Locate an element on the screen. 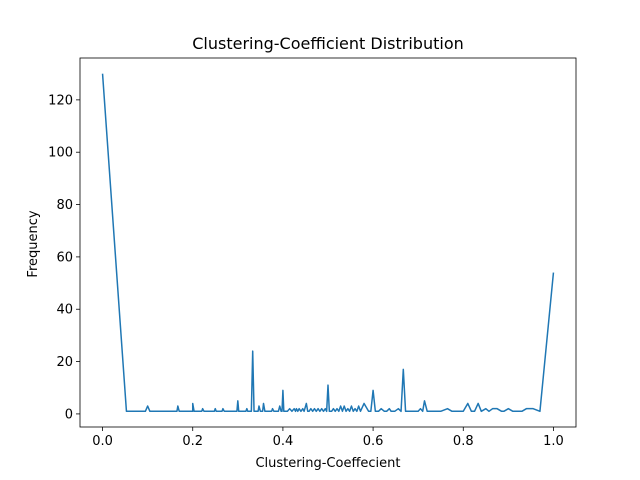  x-tick-label: 0.6 is located at coordinates (373, 441).